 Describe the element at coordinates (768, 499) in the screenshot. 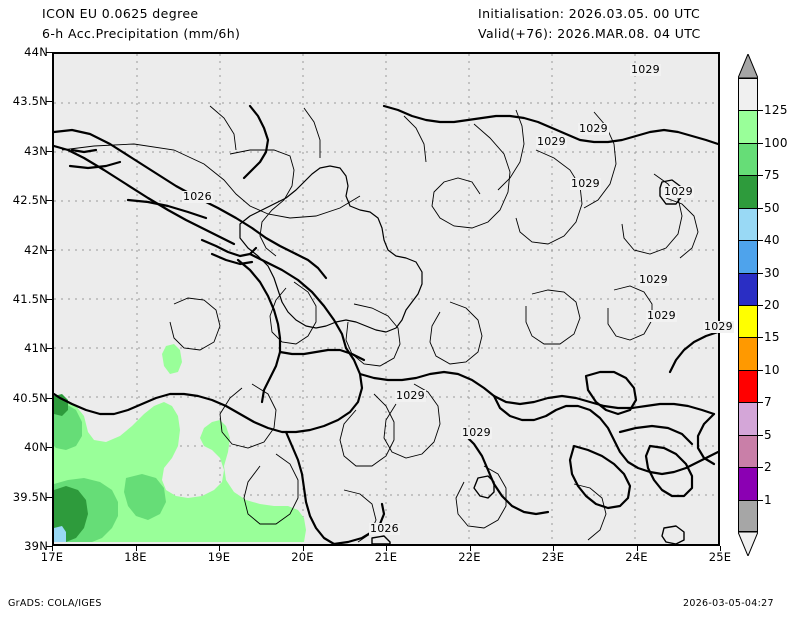

I see `colorbar-tick-label: 1` at that location.